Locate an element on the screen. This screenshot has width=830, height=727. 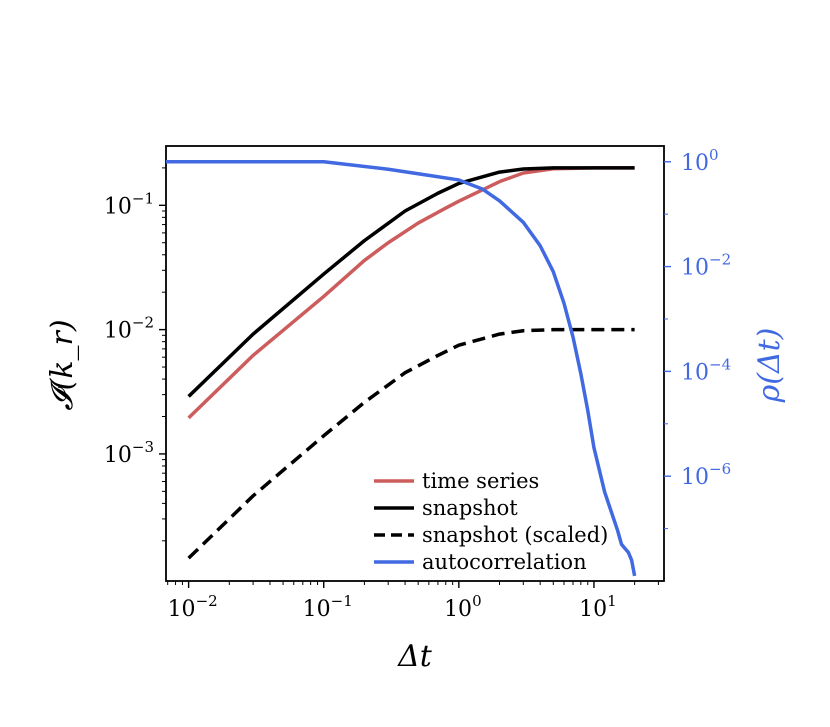
x-tick-label-exponent: −2 is located at coordinates (207, 601).